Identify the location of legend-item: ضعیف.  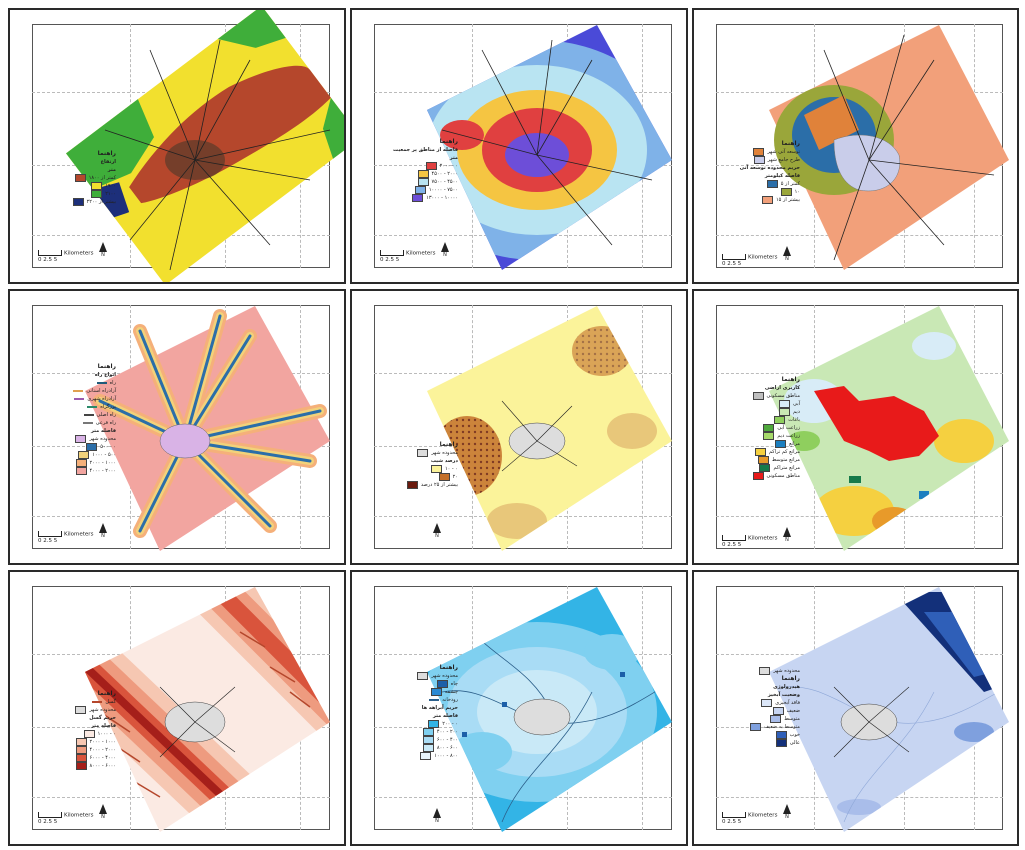
(761, 711).